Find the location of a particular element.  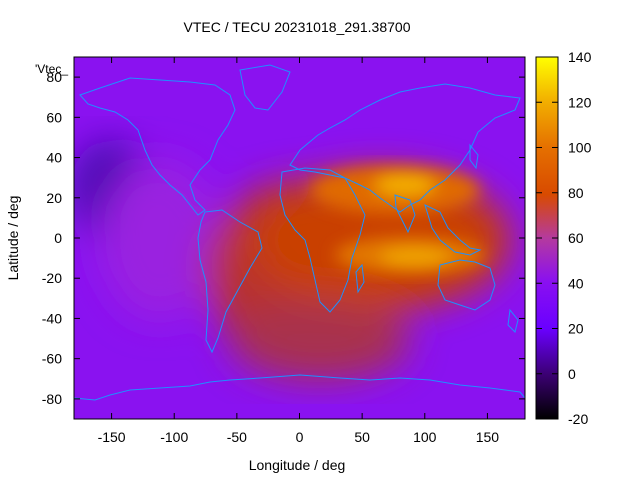

heatmap-region-north-peak is located at coordinates (405, 185).